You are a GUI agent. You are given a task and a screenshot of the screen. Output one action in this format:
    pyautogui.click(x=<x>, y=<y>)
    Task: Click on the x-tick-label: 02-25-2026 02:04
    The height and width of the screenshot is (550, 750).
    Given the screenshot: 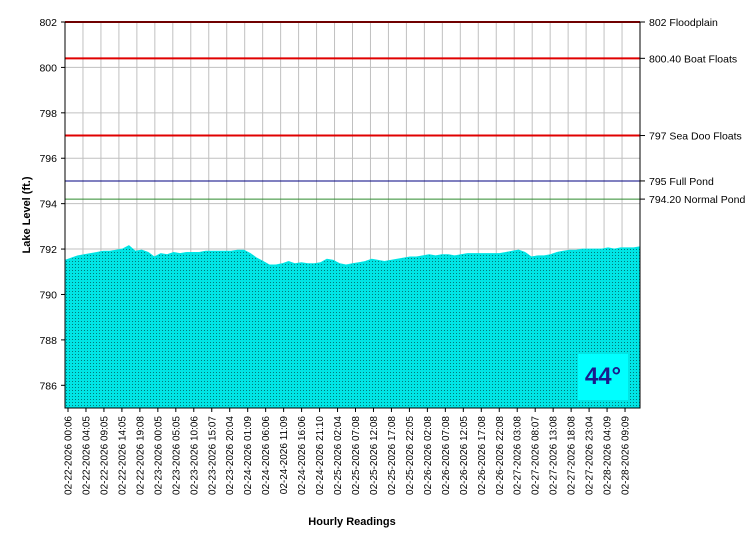 What is the action you would take?
    pyautogui.click(x=338, y=455)
    